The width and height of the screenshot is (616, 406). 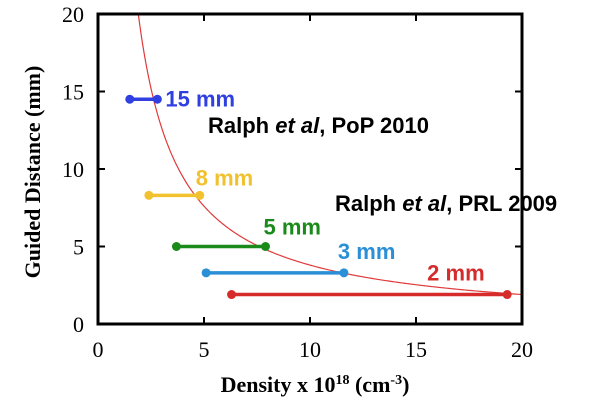 What do you see at coordinates (366, 251) in the screenshot?
I see `series-label: 3 mm` at bounding box center [366, 251].